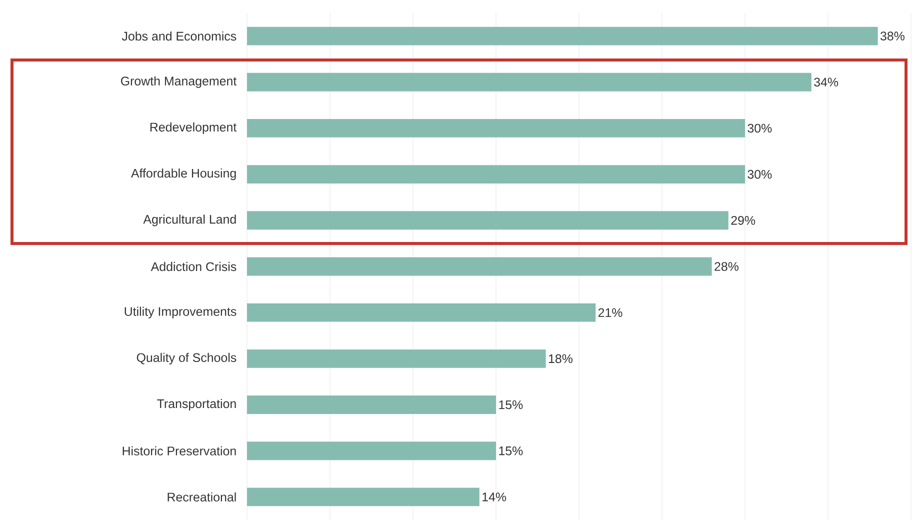  I want to click on data-label: 28%, so click(726, 266).